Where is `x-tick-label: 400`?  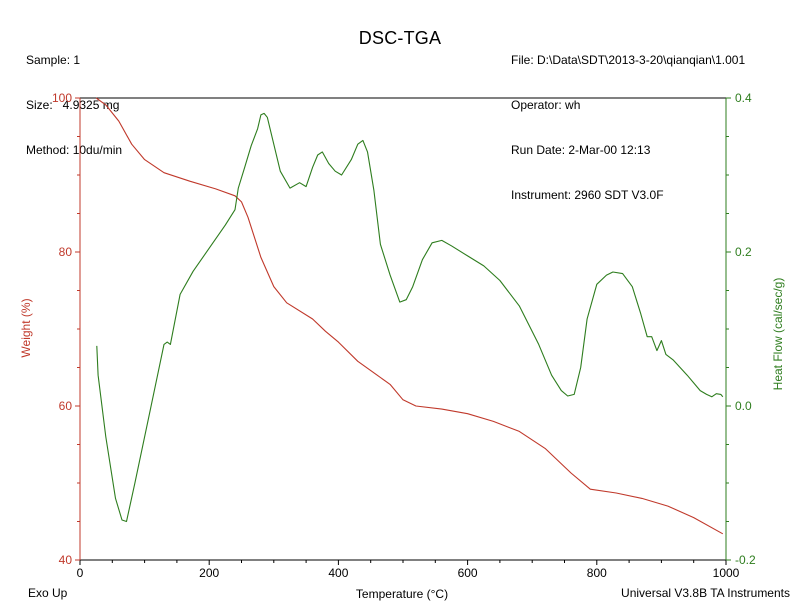 x-tick-label: 400 is located at coordinates (338, 573).